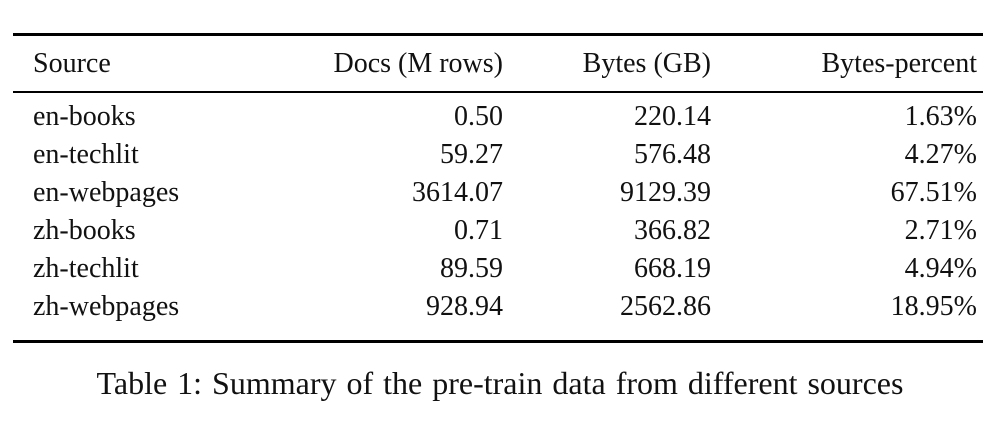 This screenshot has width=1000, height=427. What do you see at coordinates (106, 192) in the screenshot?
I see `cell-source: en-webpages` at bounding box center [106, 192].